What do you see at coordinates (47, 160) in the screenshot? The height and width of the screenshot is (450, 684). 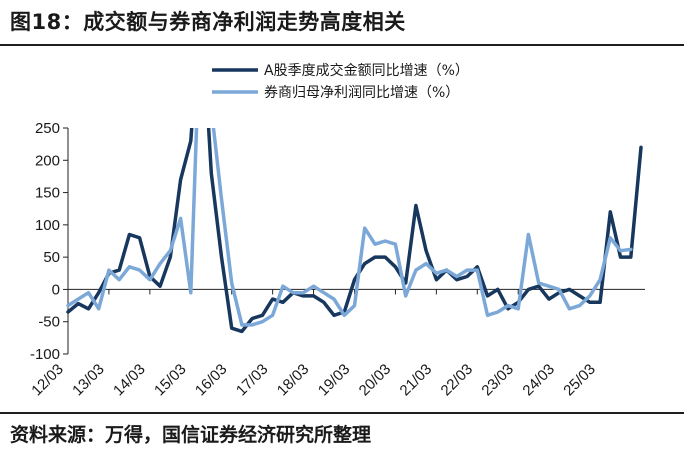 I see `y-tick-label: 200` at bounding box center [47, 160].